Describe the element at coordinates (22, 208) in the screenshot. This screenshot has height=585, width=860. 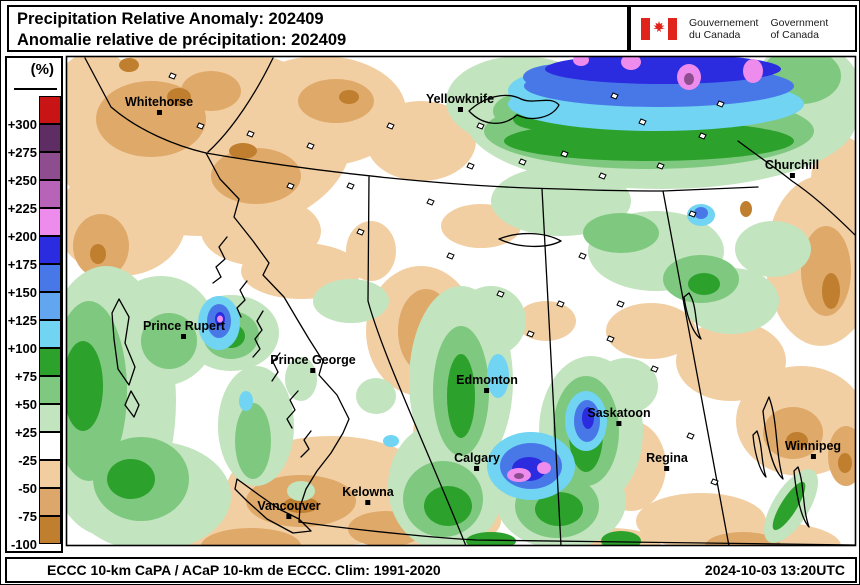
I see `legend-value-label: +225` at that location.